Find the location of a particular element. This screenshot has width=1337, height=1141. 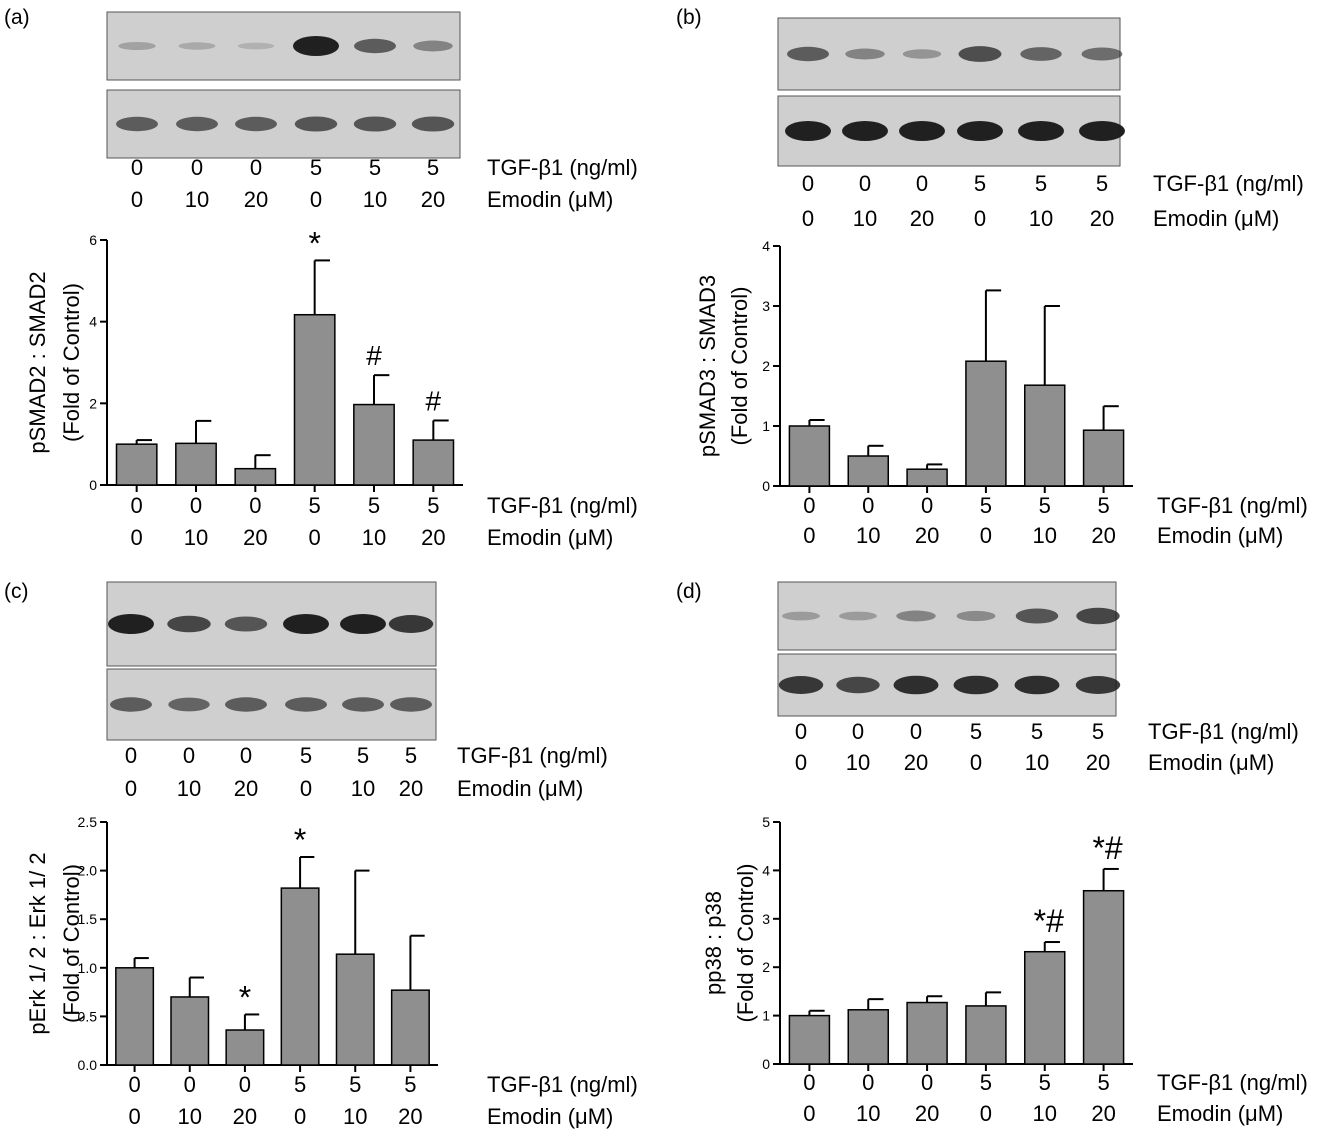

y-tick-label: 0.5 is located at coordinates (88, 1016).